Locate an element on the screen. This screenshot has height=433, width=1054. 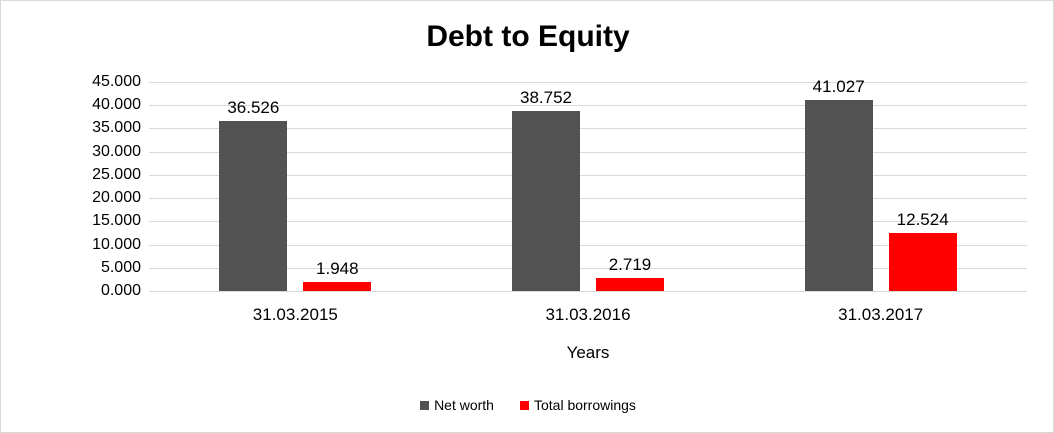
bar-total-borrowings-31.03.2015 is located at coordinates (337, 286).